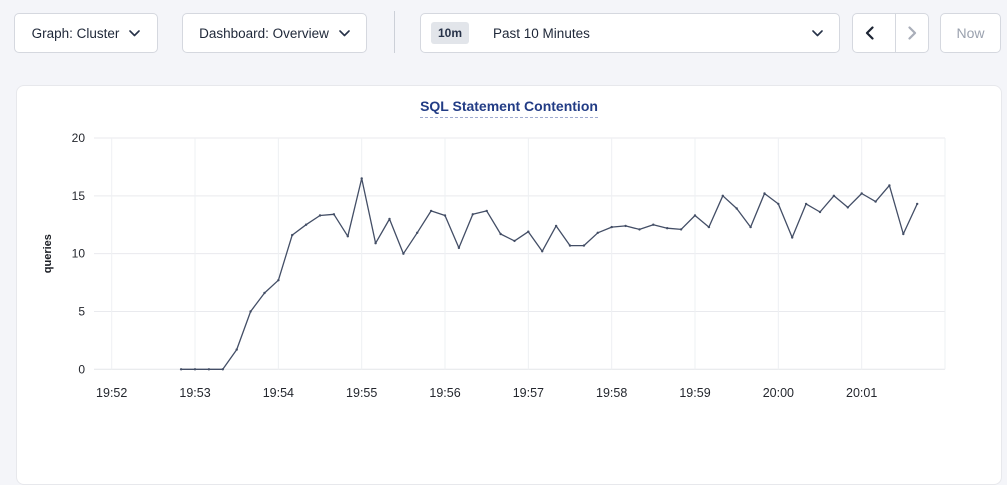 The width and height of the screenshot is (1007, 485). What do you see at coordinates (361, 393) in the screenshot?
I see `svg-text: 19:55` at bounding box center [361, 393].